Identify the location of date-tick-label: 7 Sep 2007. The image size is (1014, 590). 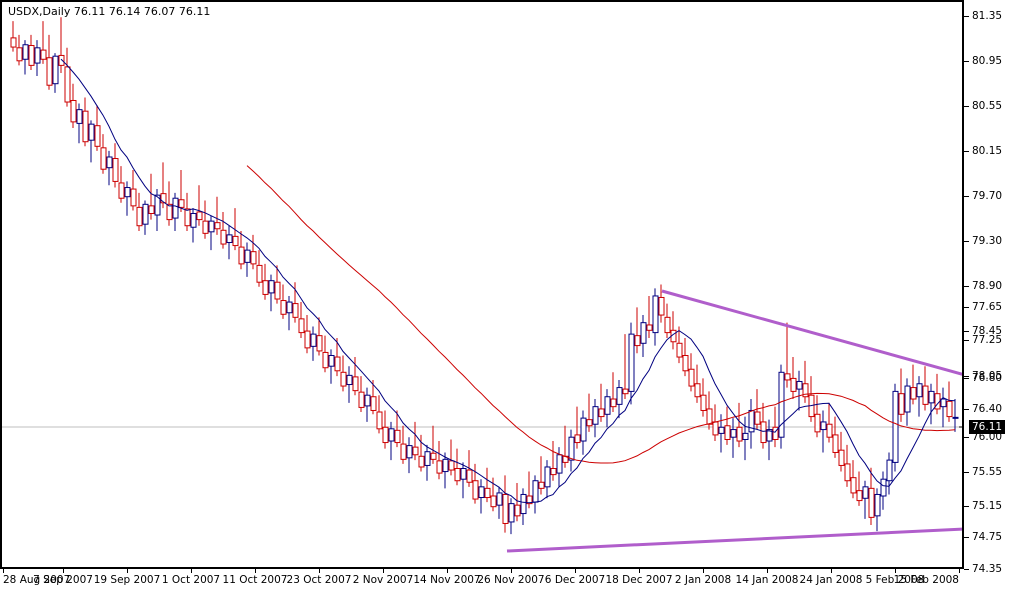
(63, 580).